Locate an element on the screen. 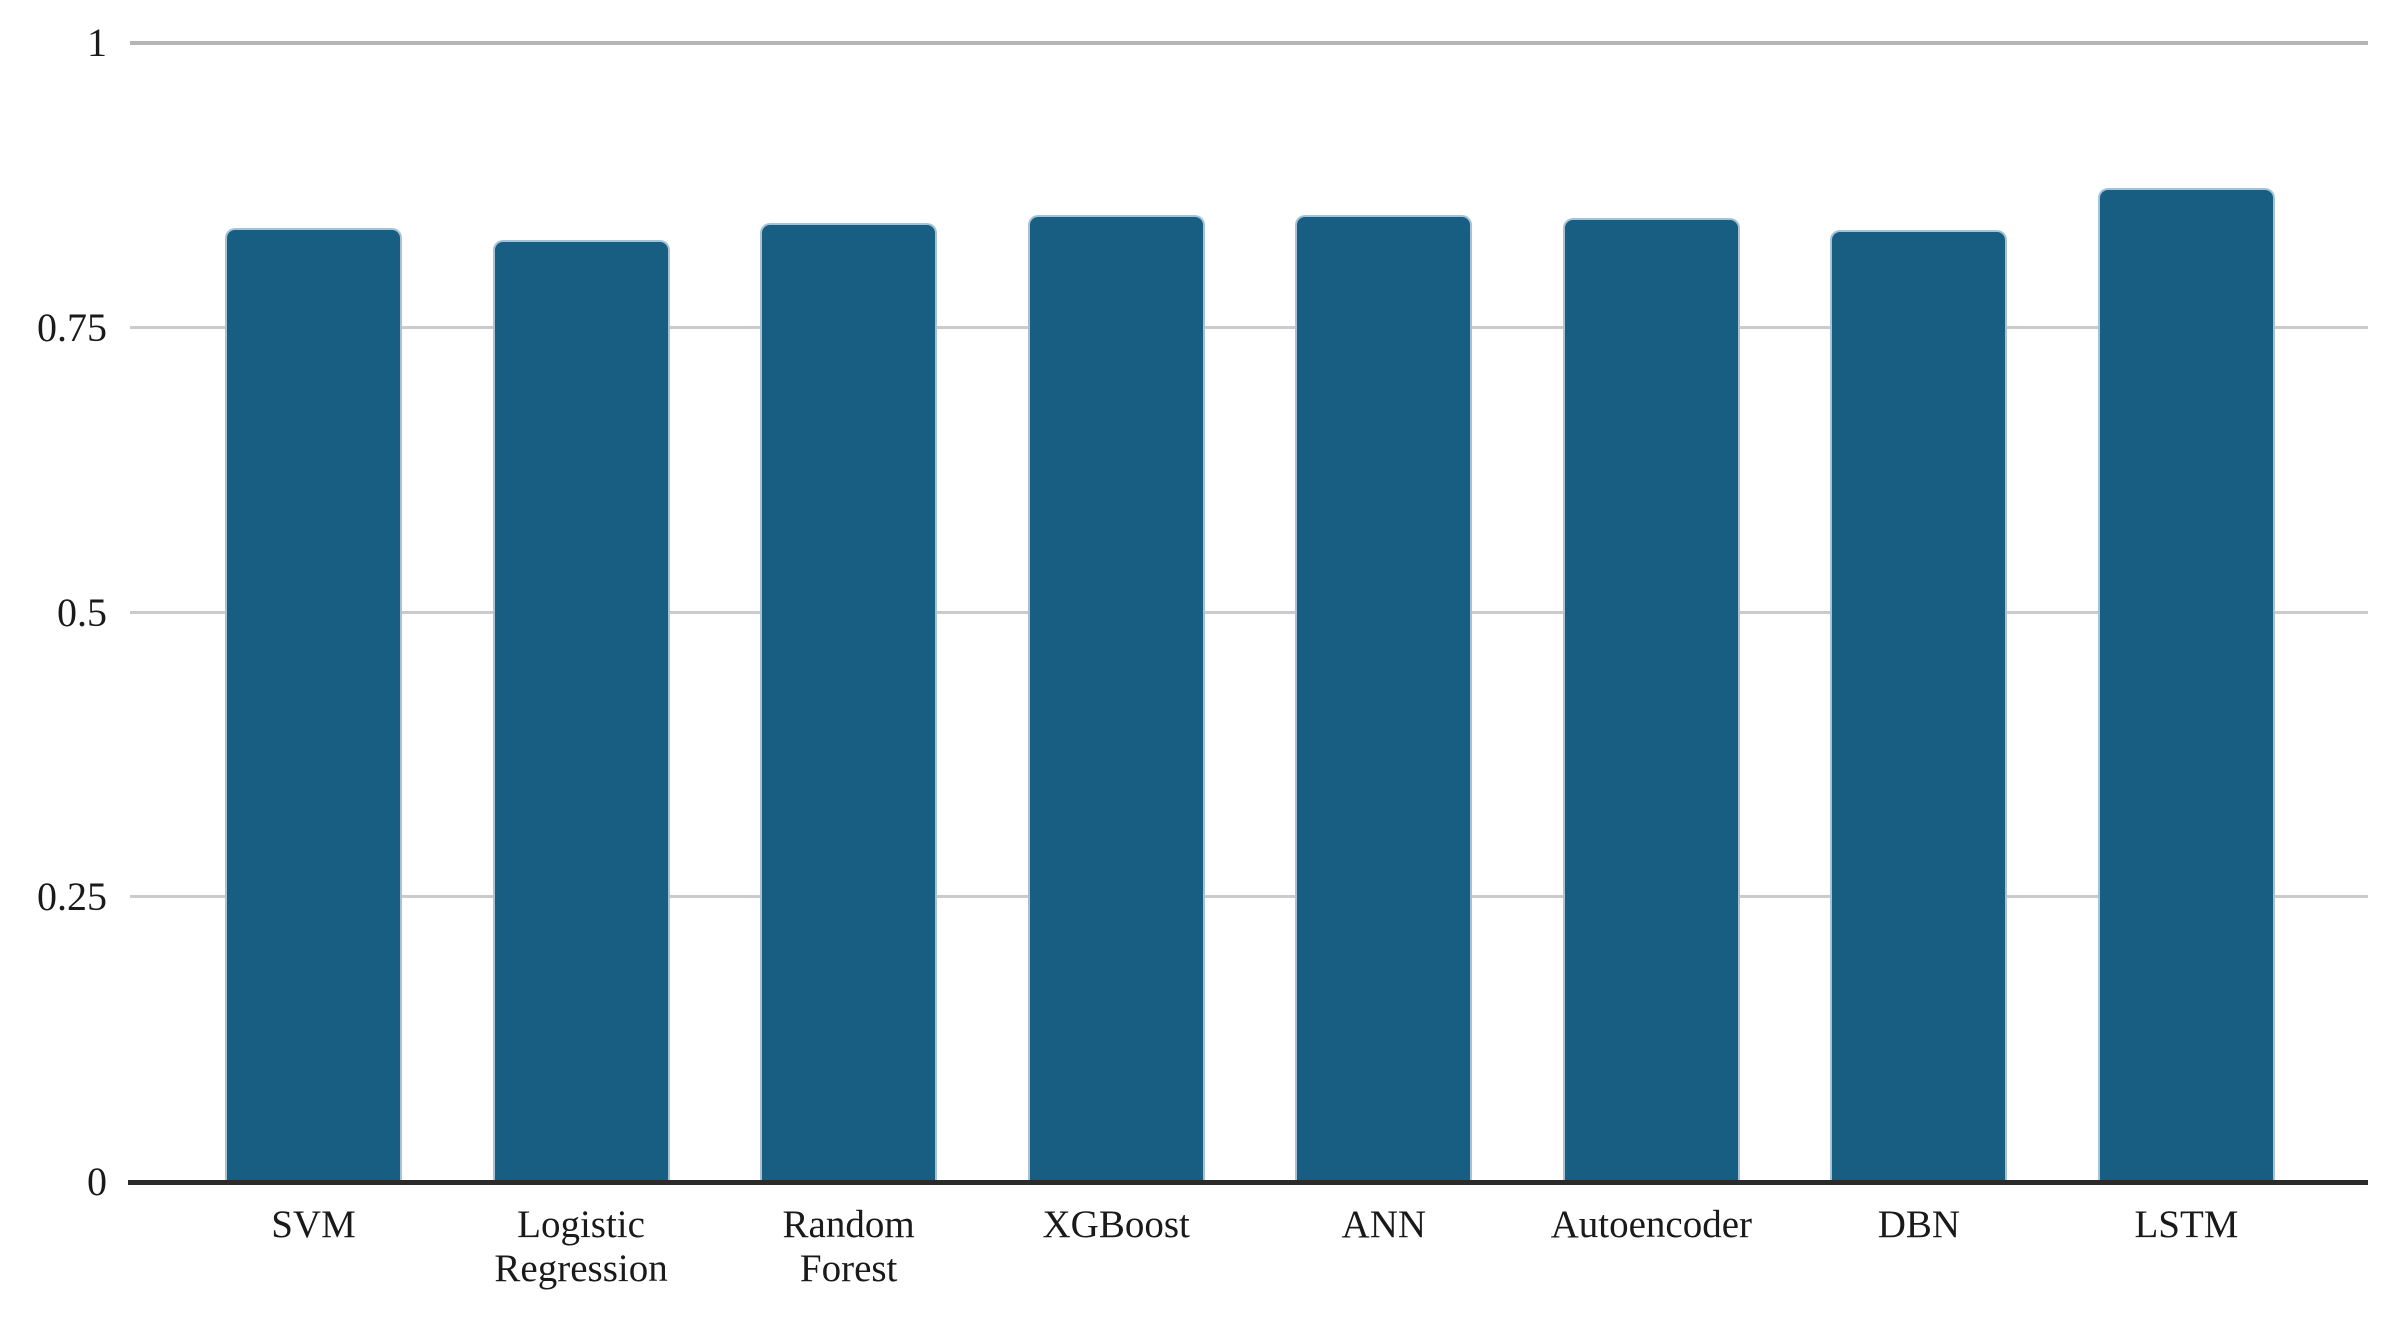 The height and width of the screenshot is (1323, 2395). category-label: SVM is located at coordinates (313, 1224).